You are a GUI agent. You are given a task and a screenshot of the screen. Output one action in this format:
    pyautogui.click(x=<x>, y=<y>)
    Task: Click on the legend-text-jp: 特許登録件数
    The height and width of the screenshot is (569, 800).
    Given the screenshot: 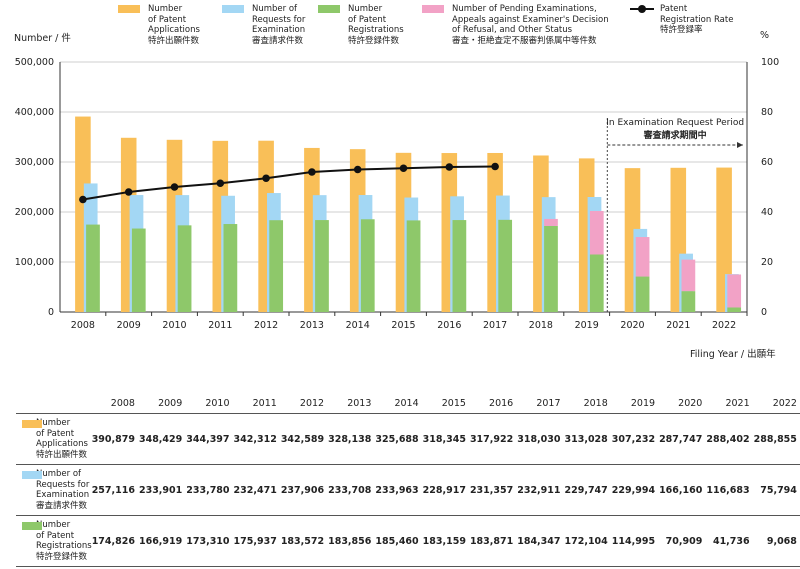 What is the action you would take?
    pyautogui.click(x=374, y=40)
    